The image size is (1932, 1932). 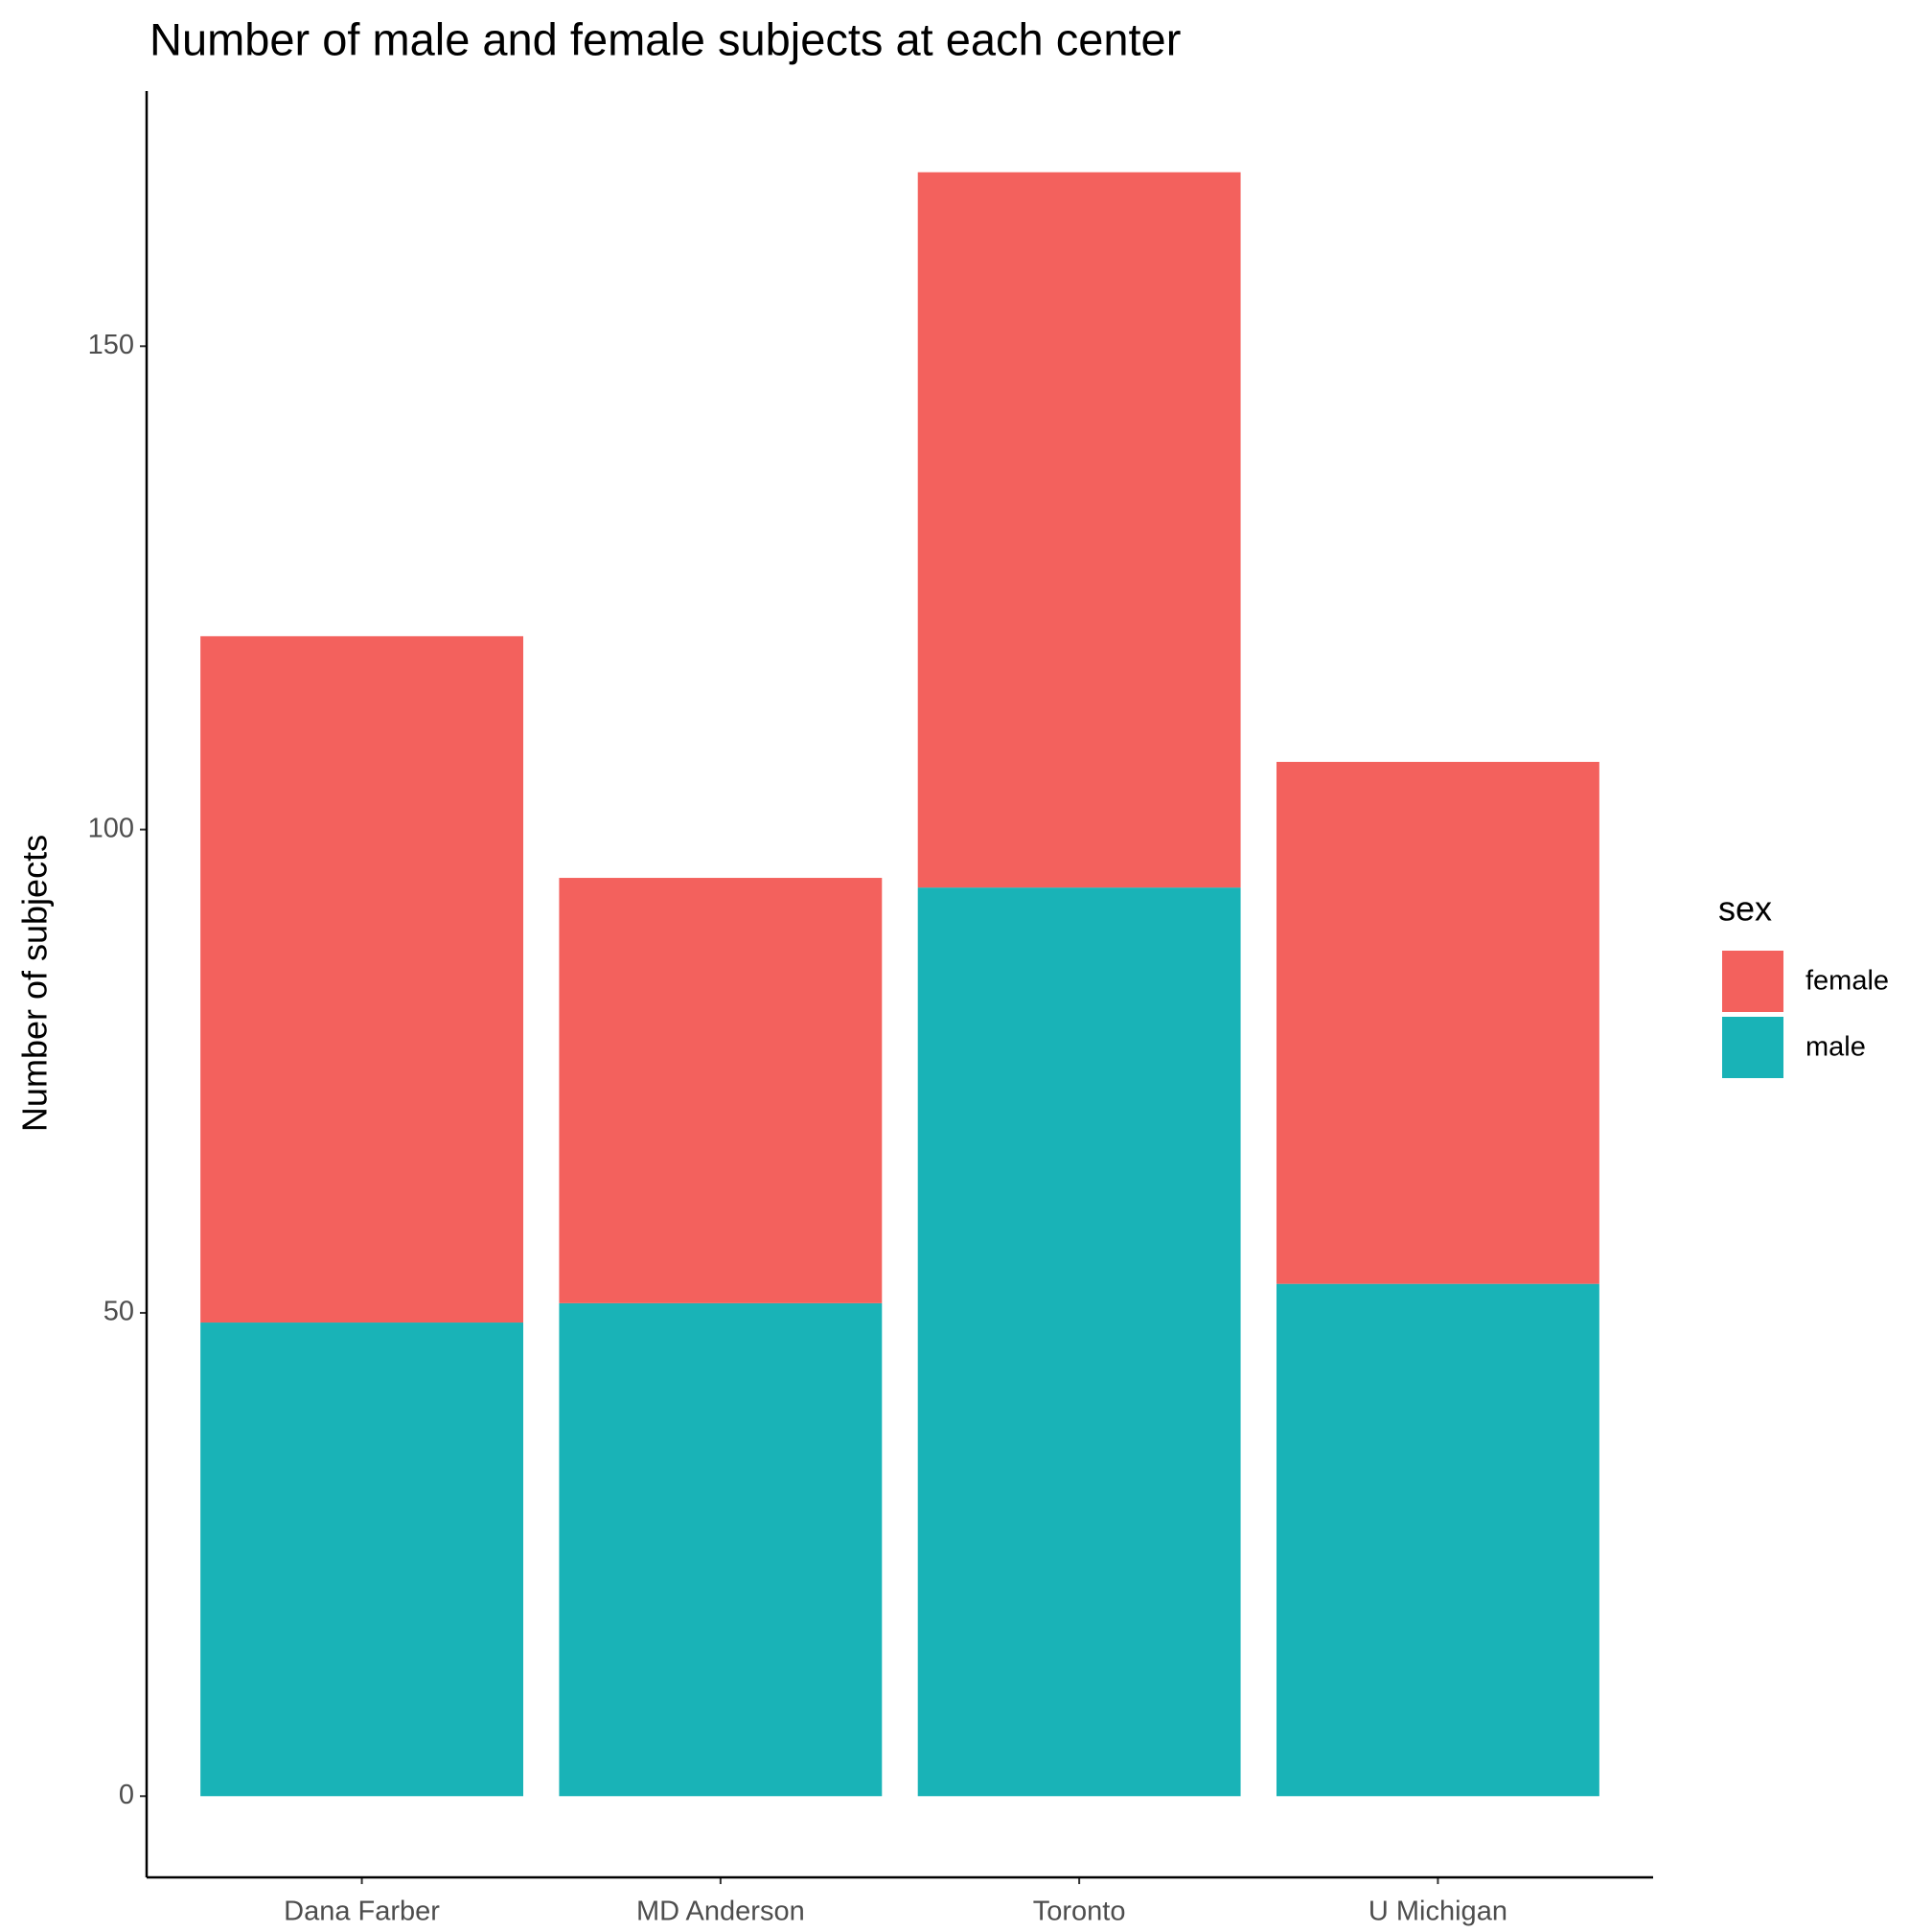 What do you see at coordinates (362, 1912) in the screenshot?
I see `x-tick-label: Dana Farber` at bounding box center [362, 1912].